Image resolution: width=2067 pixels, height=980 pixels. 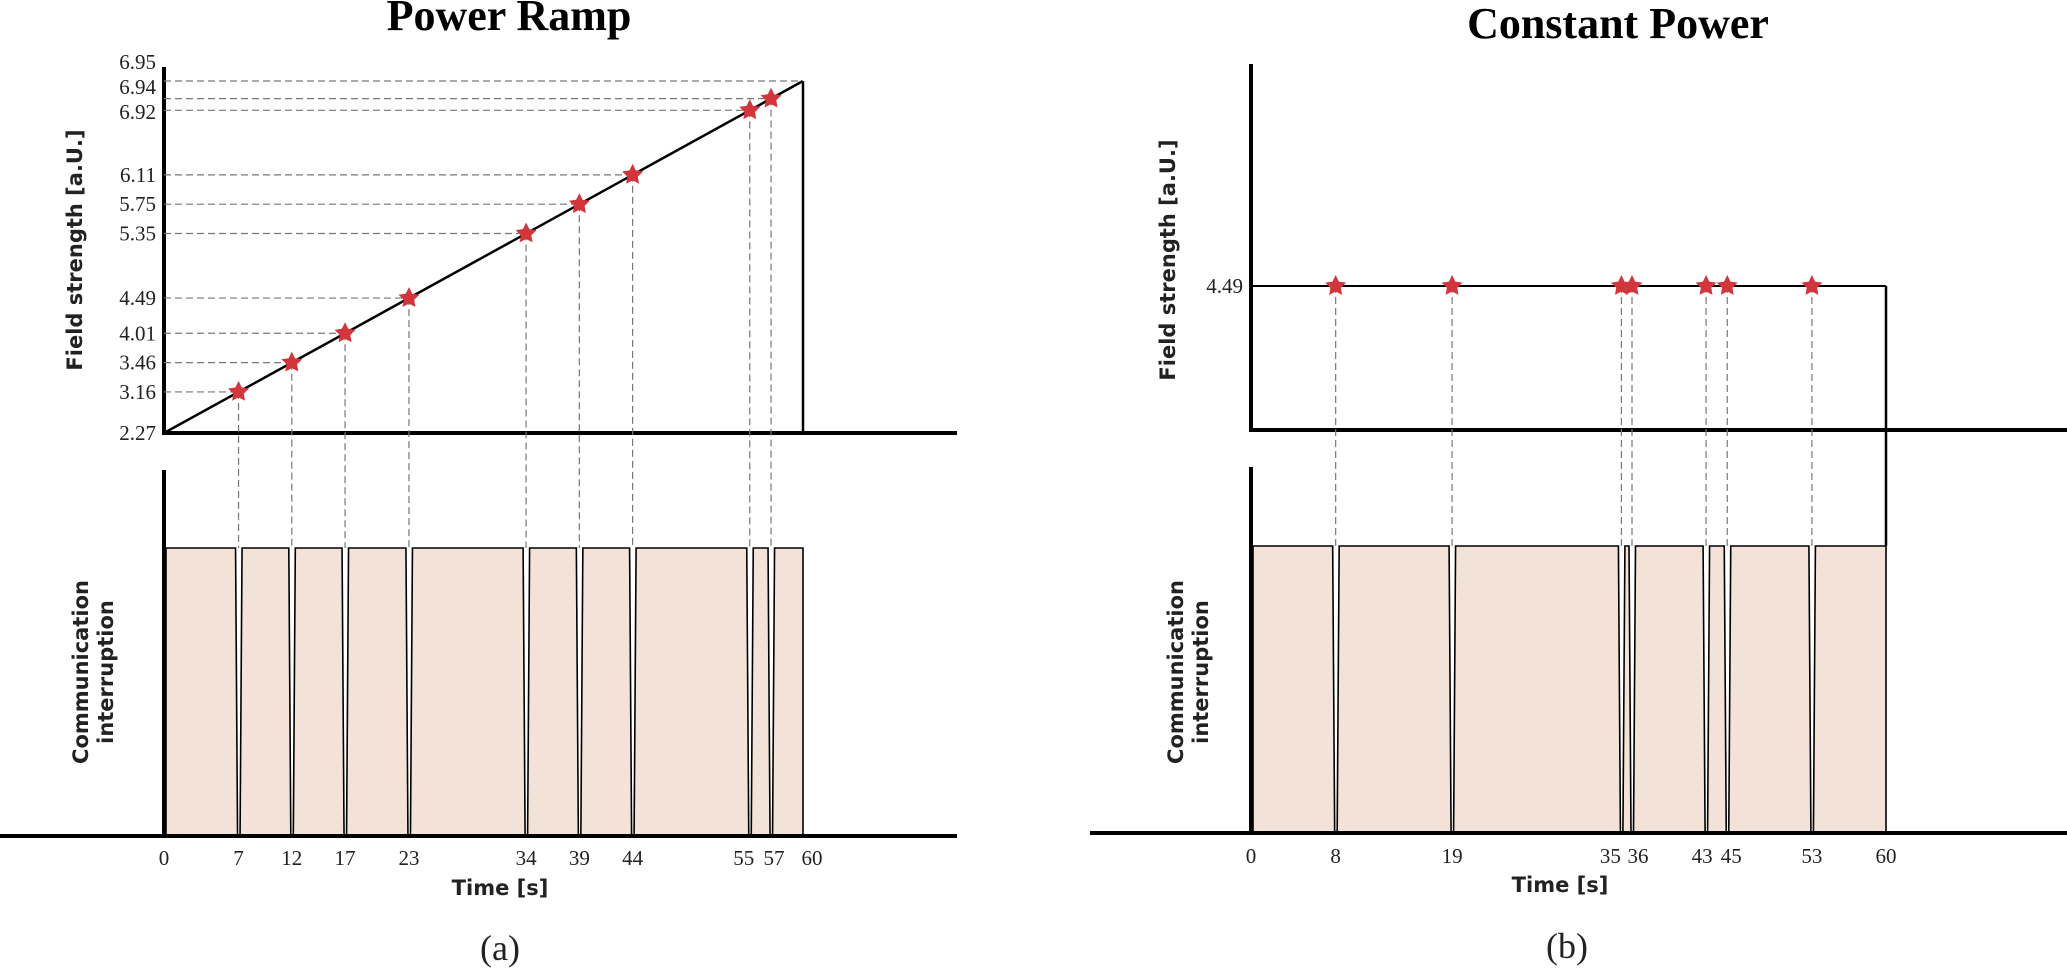 I want to click on x-tick-label: 12, so click(x=291, y=858).